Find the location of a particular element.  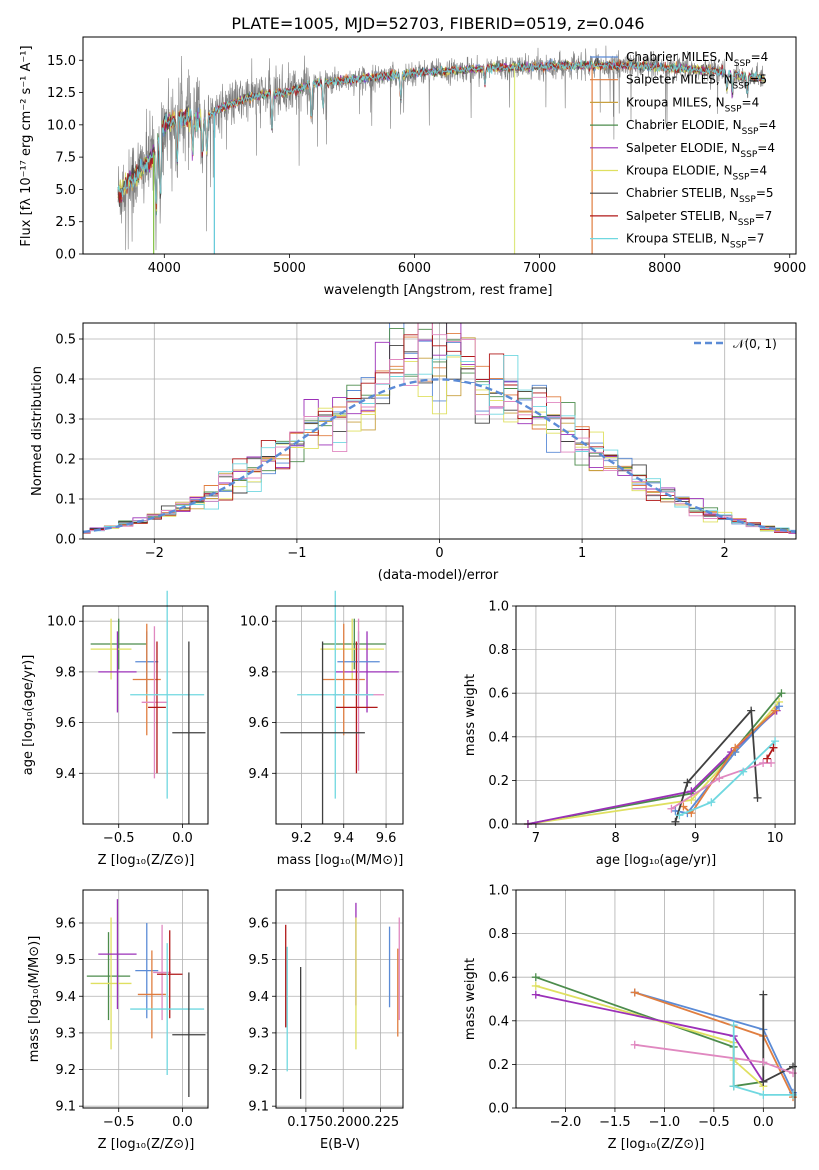

y-tick-label: 2.5 is located at coordinates (65, 222).